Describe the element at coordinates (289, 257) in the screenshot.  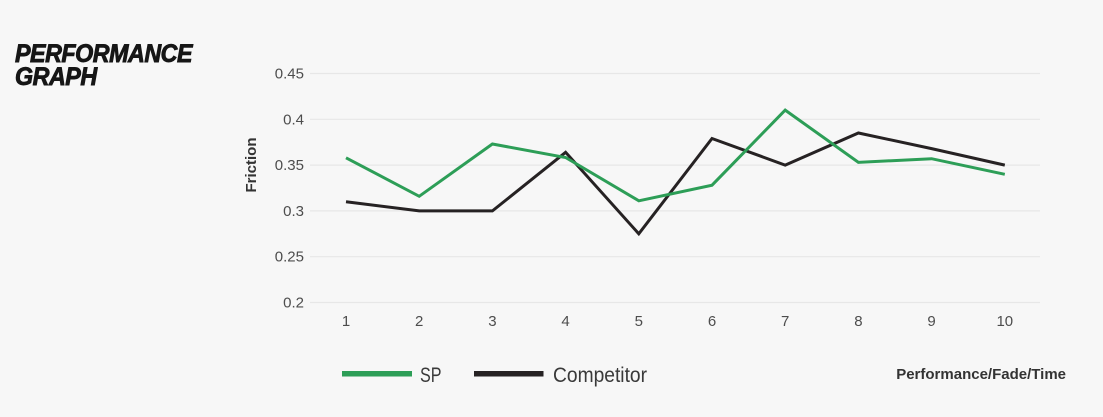
I see `svg-text: 0.25` at that location.